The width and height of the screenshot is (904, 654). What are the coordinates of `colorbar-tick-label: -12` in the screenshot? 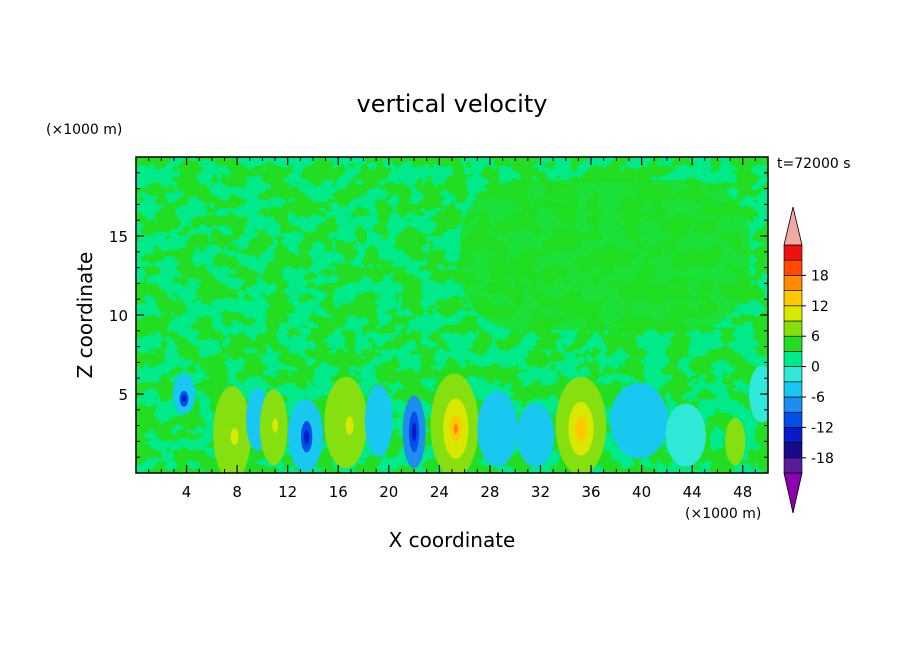 It's located at (822, 428).